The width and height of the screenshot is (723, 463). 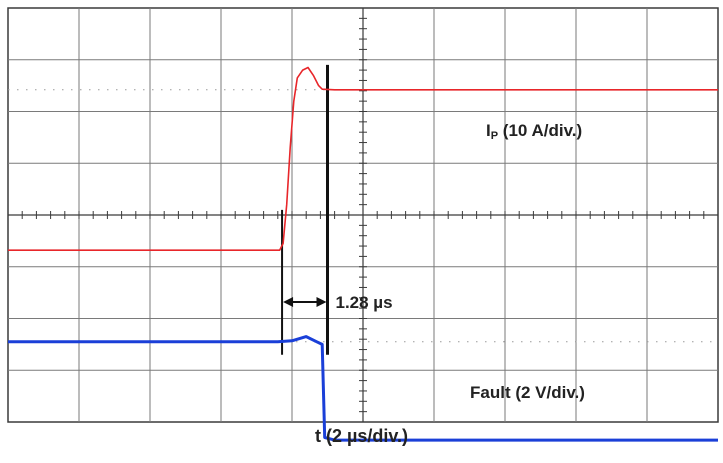 What do you see at coordinates (361, 436) in the screenshot?
I see `x-axis-label: t (2 µs/div.)` at bounding box center [361, 436].